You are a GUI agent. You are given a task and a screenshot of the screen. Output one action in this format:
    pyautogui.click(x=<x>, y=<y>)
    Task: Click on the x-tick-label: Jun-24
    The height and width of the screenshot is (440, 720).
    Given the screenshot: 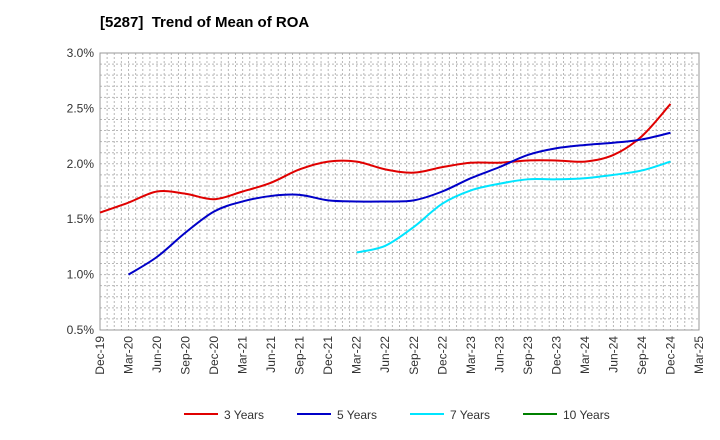 What is the action you would take?
    pyautogui.click(x=613, y=354)
    